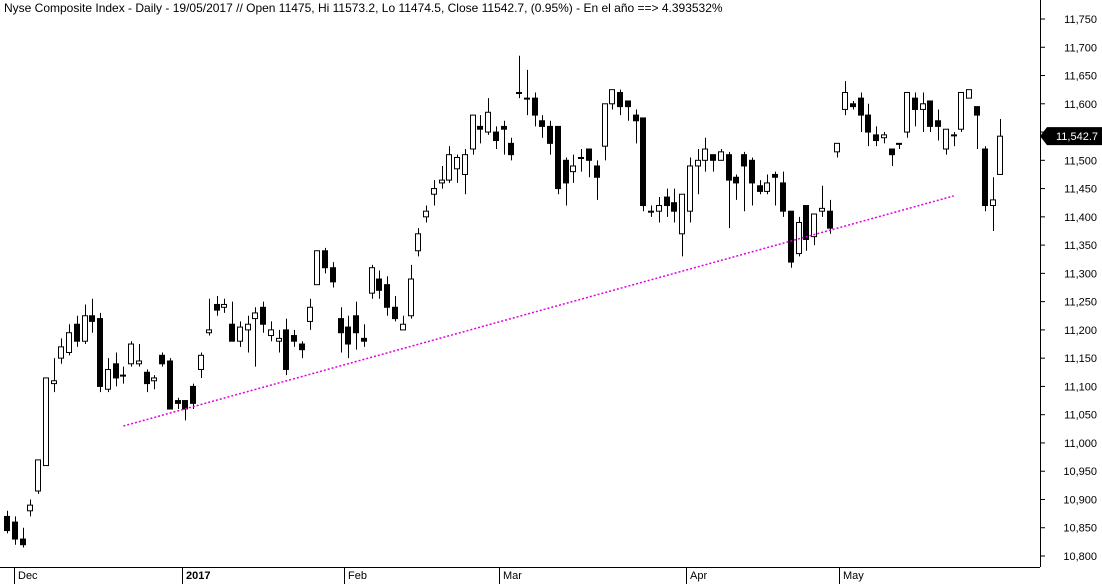 Image resolution: width=1102 pixels, height=584 pixels. Describe the element at coordinates (1080, 303) in the screenshot. I see `y-tick-label: 11,250` at that location.